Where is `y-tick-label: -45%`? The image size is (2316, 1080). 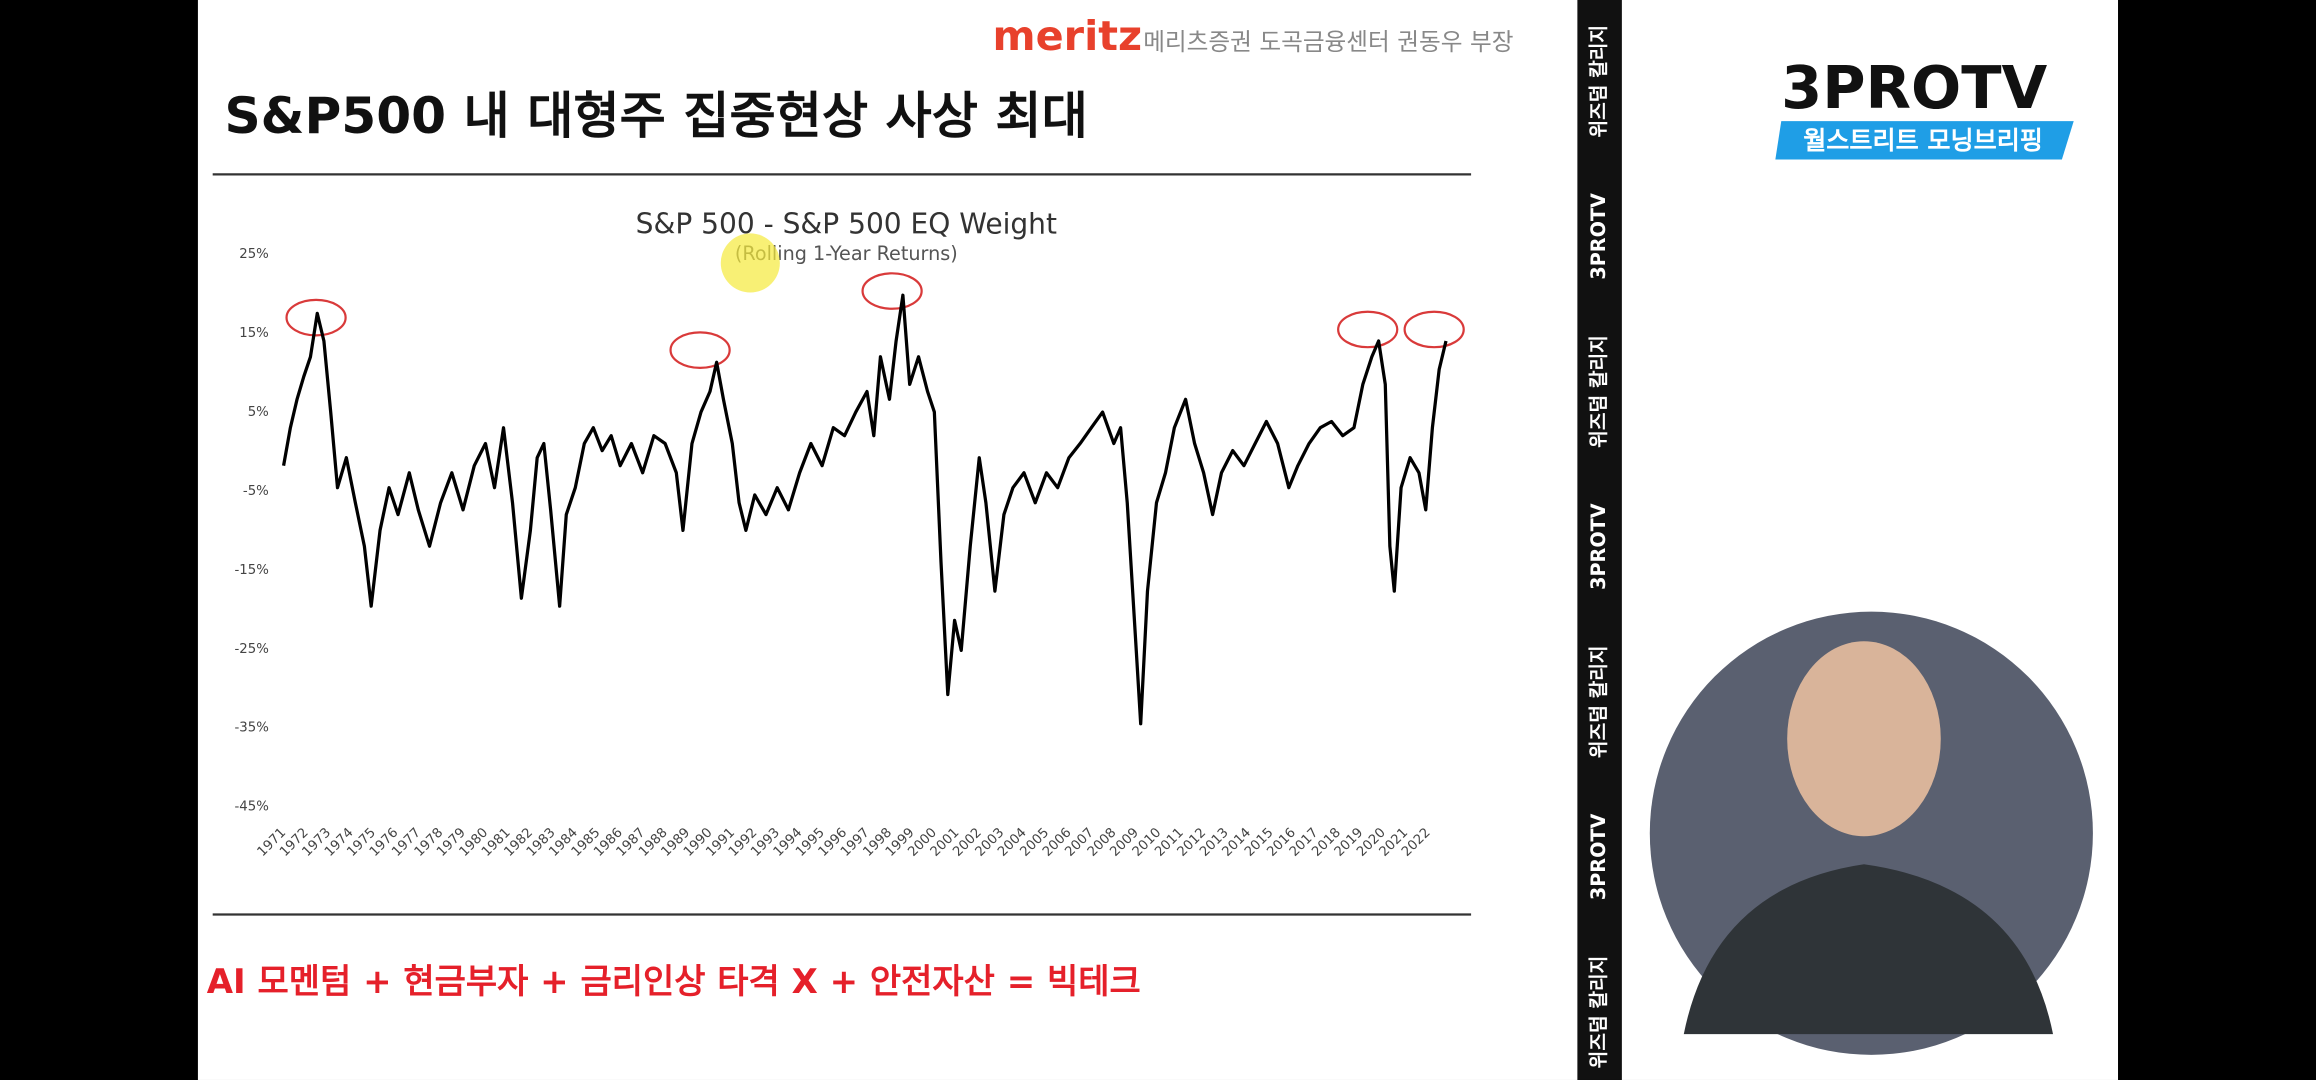
y-tick-label: -45% is located at coordinates (252, 807).